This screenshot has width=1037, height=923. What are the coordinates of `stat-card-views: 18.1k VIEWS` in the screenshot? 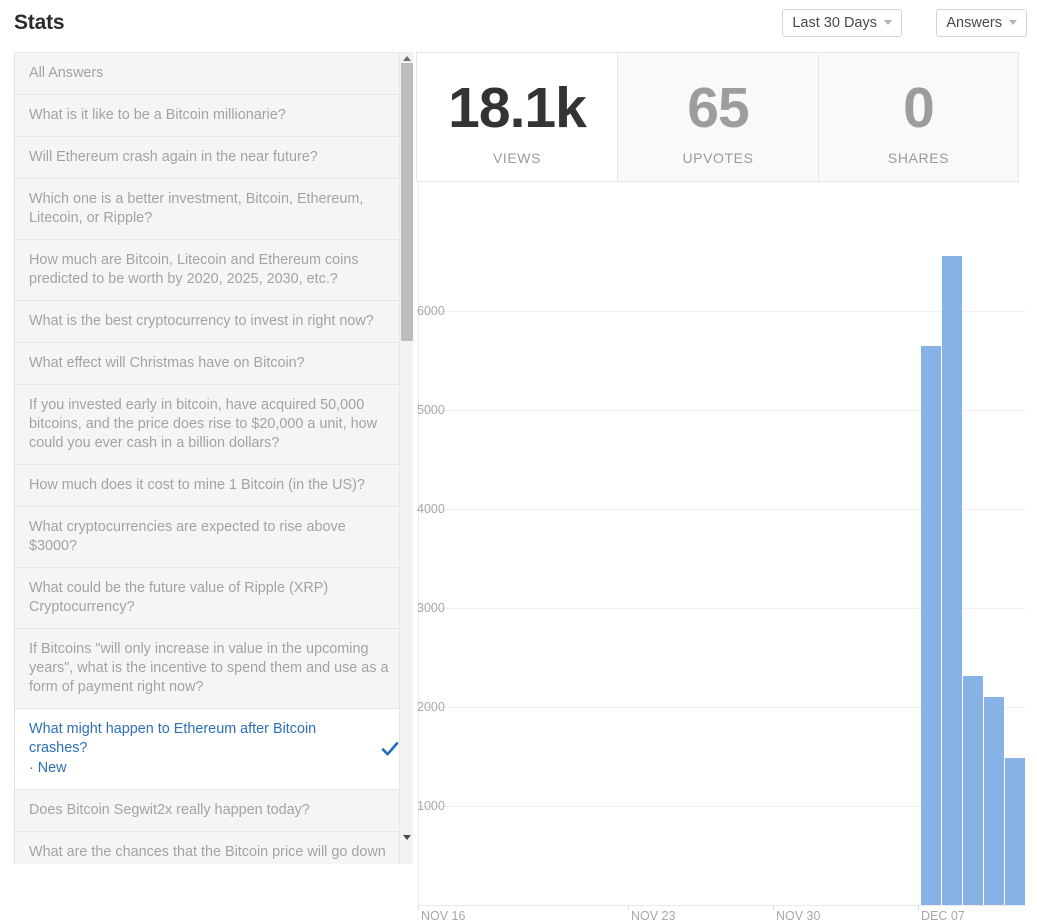 It's located at (516, 117).